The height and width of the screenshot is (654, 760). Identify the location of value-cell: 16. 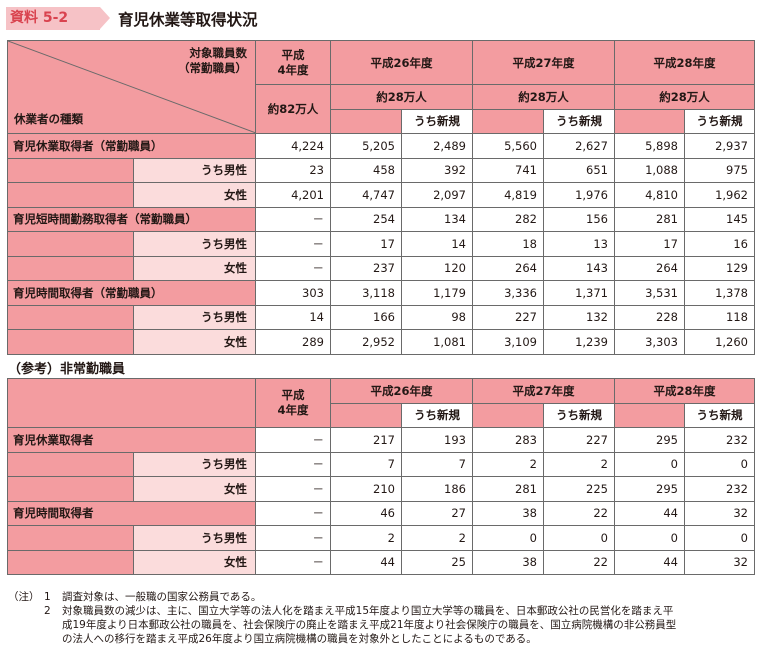
(719, 244).